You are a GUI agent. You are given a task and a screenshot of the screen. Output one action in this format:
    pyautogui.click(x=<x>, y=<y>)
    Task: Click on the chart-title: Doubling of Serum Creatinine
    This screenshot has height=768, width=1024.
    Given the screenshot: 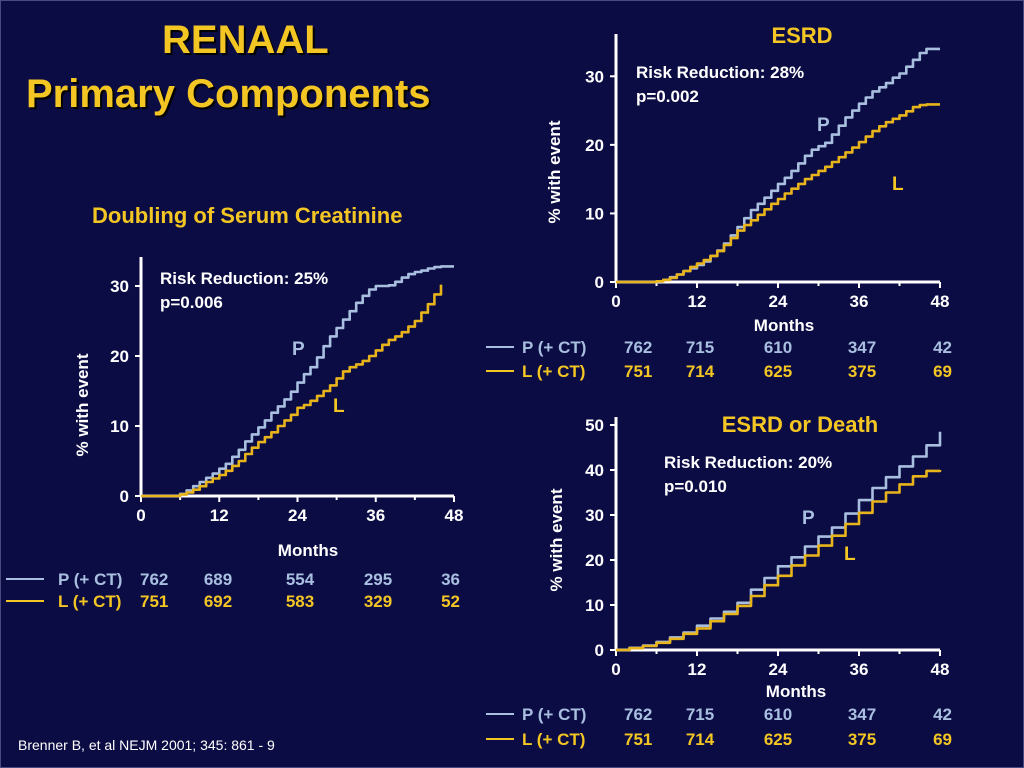 What is the action you would take?
    pyautogui.click(x=247, y=215)
    